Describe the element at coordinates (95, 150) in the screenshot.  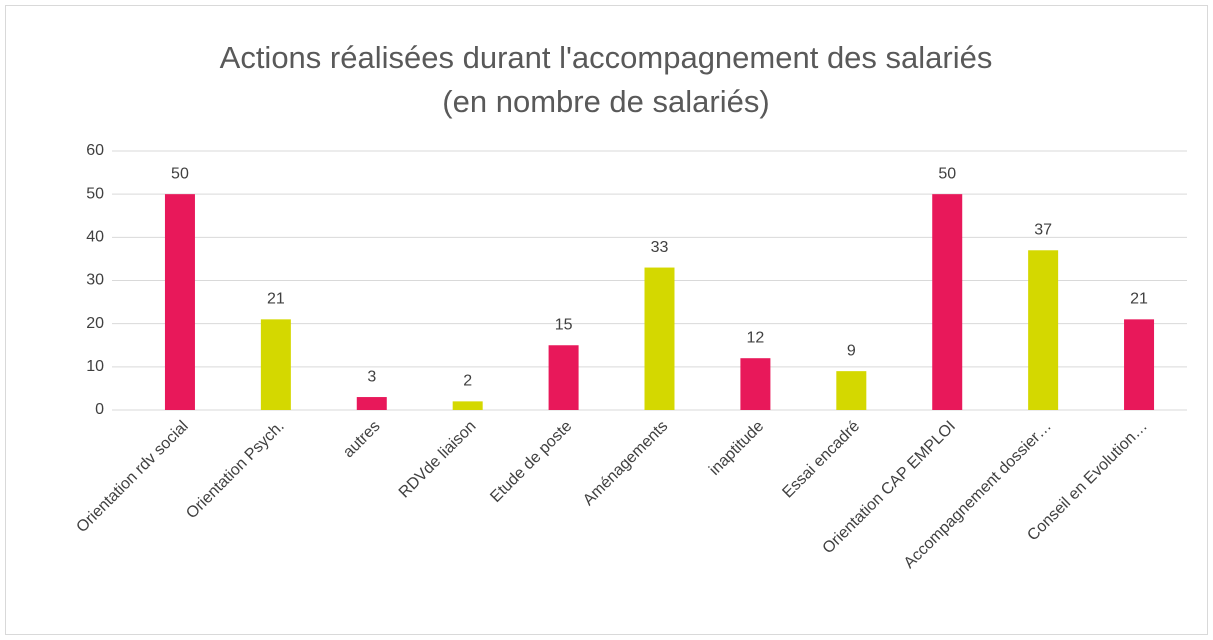
I see `y-tick-label: 60` at that location.